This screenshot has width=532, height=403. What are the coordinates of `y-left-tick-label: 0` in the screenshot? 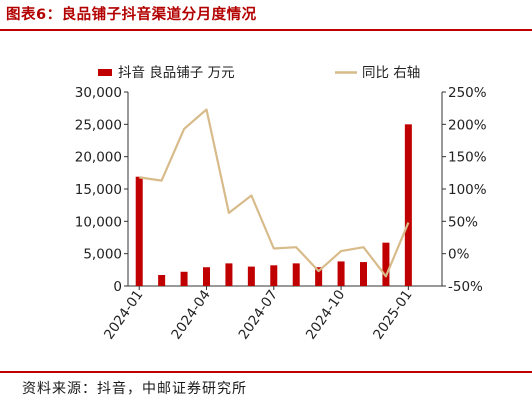 It's located at (117, 287).